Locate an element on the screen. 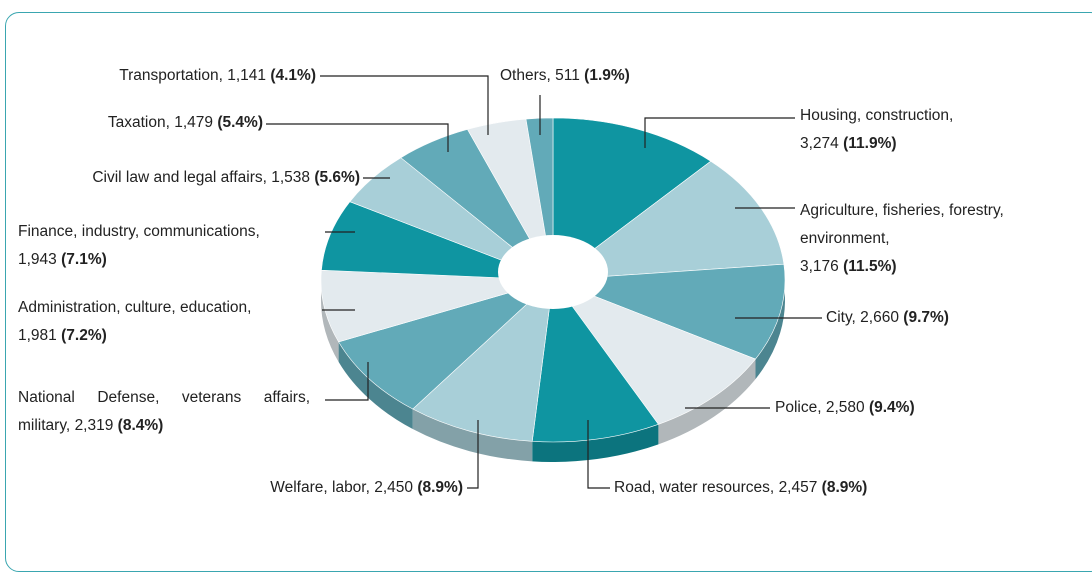  category-label: Taxation, is located at coordinates (138, 122).